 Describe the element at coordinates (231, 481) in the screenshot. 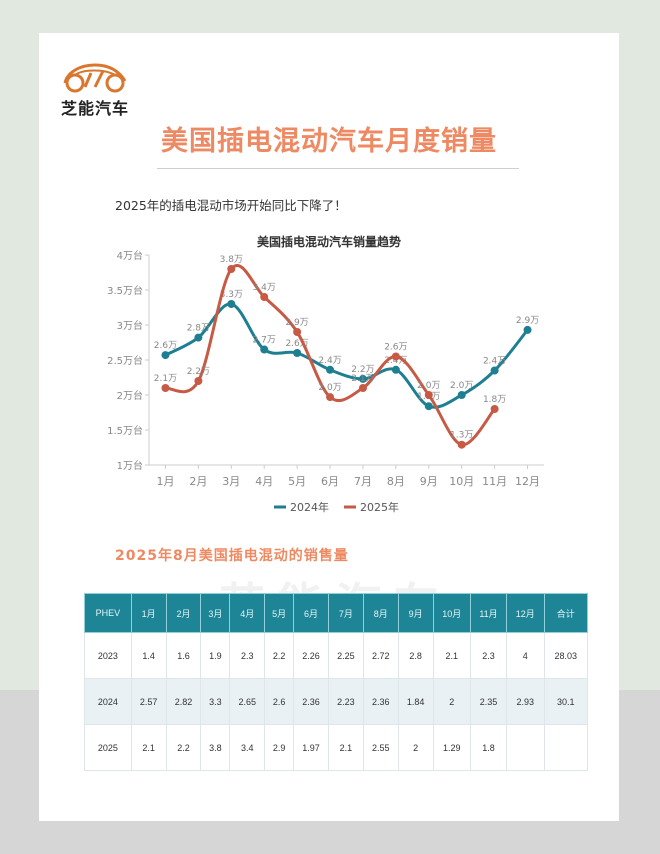

I see `x-tick-label: 3月` at that location.